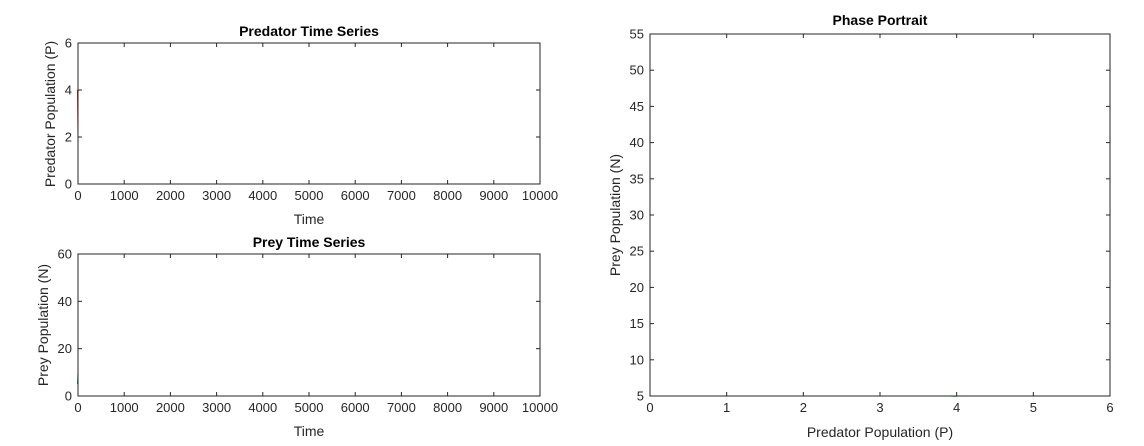 The height and width of the screenshot is (446, 1144). What do you see at coordinates (637, 178) in the screenshot?
I see `y-tick-label: 35` at bounding box center [637, 178].